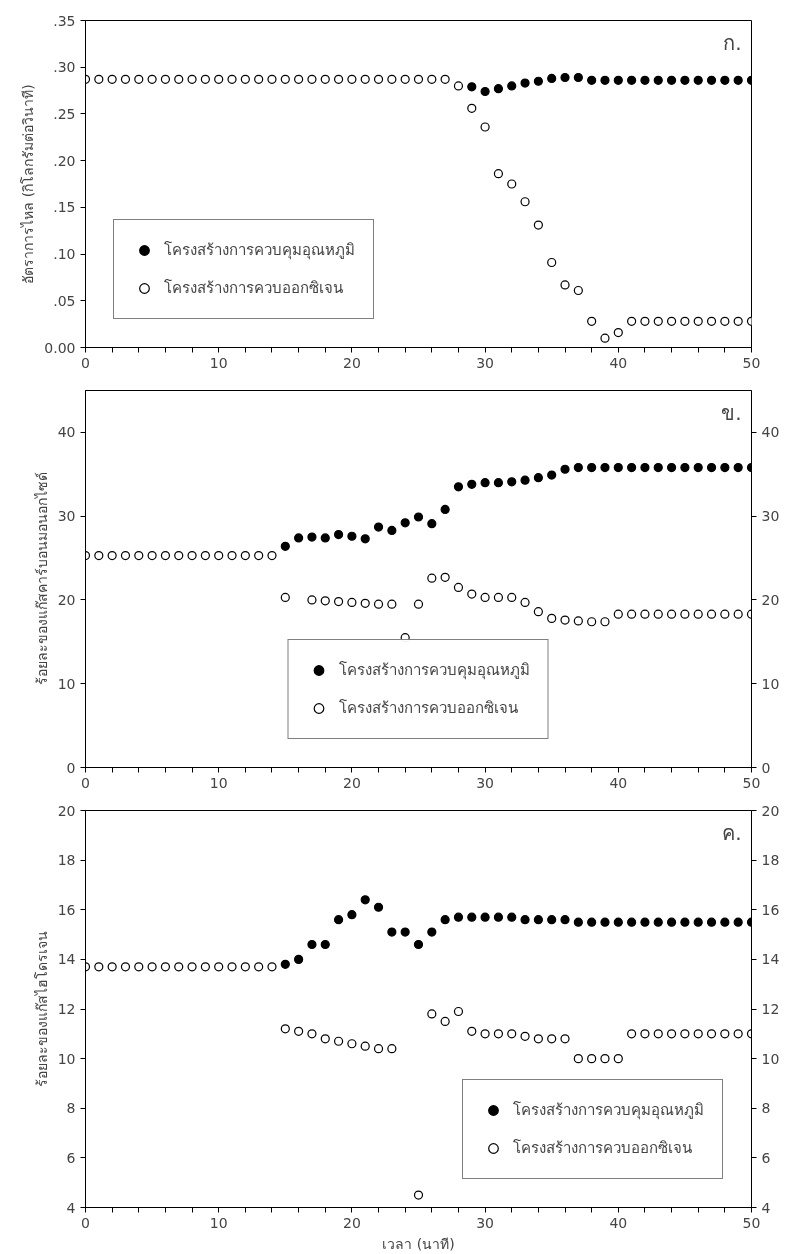 This screenshot has width=801, height=1254. I want to click on y-tick-label: 20, so click(66, 810).